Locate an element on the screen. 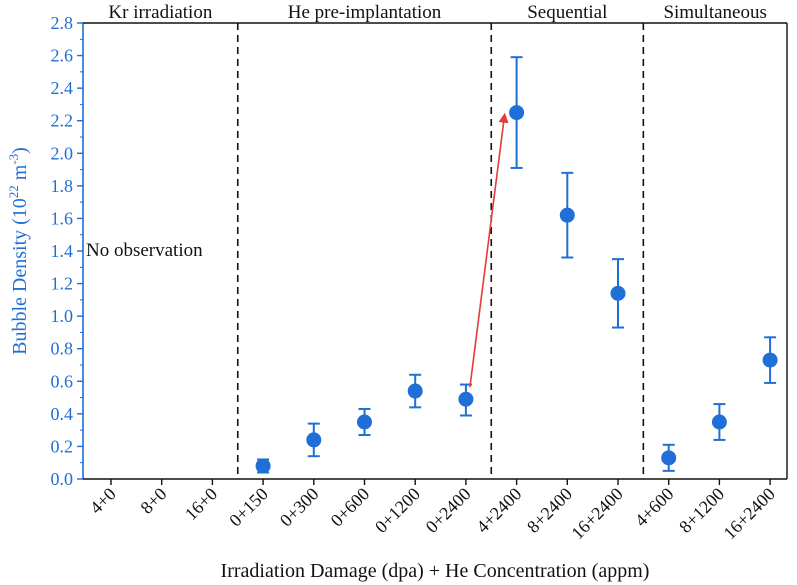  x-tick-label: 4+2400 is located at coordinates (498, 510).